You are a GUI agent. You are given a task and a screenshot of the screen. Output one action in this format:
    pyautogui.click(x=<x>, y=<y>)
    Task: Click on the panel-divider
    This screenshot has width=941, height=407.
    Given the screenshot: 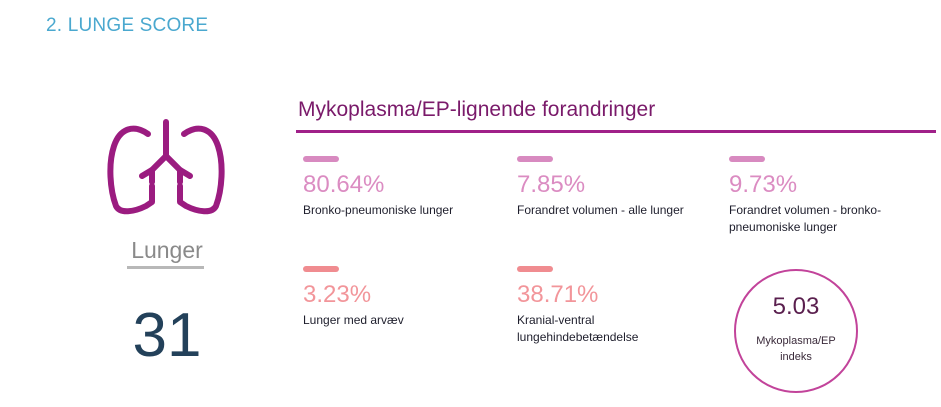 What is the action you would take?
    pyautogui.click(x=616, y=131)
    